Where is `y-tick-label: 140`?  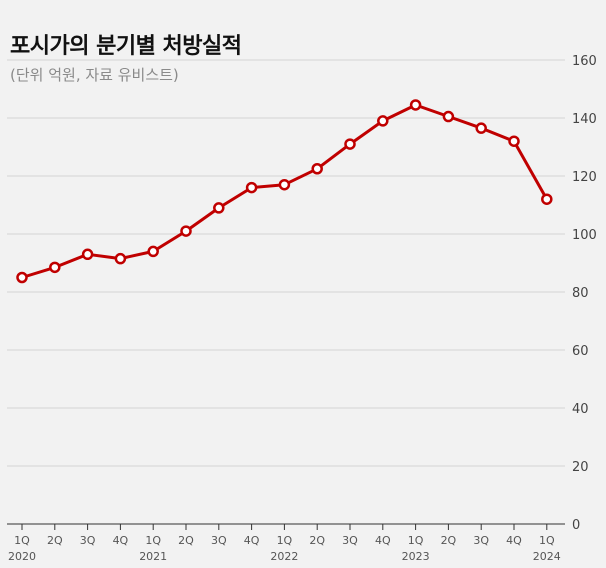 y-tick-label: 140 is located at coordinates (584, 119).